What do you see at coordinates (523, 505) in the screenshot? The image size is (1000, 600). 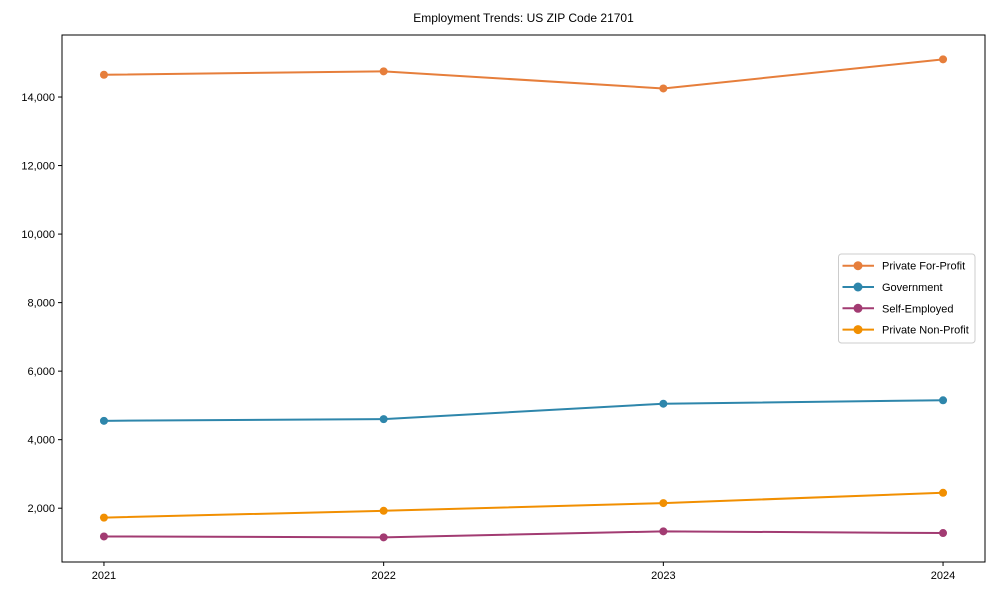 I see `series-line-private-non-profit` at bounding box center [523, 505].